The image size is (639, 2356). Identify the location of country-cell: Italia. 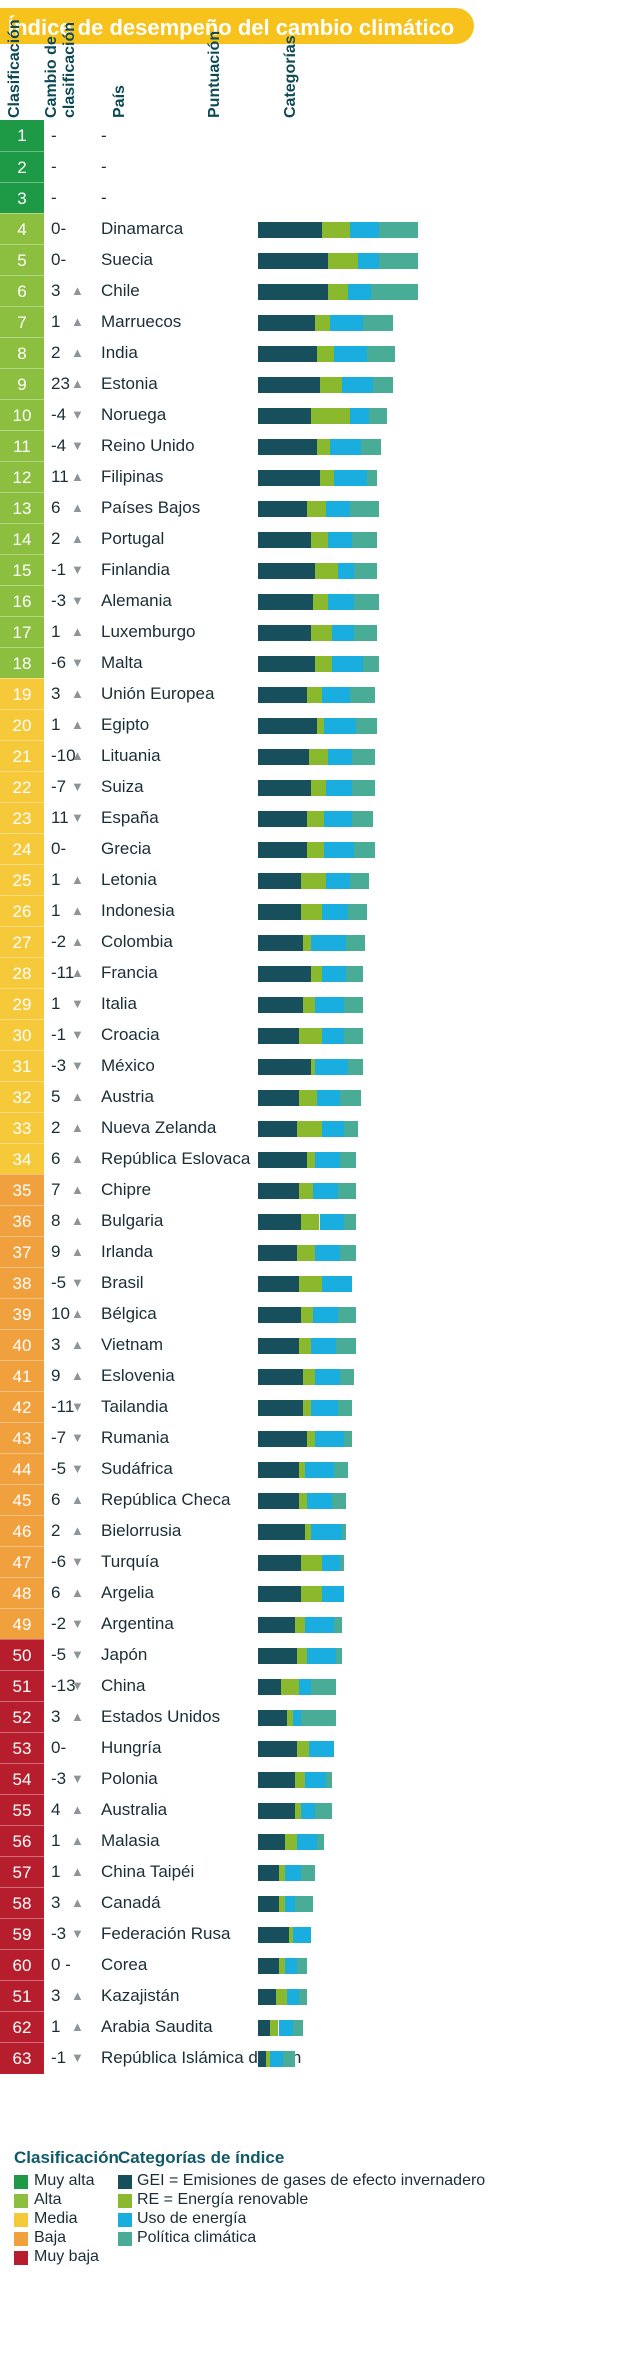
(119, 1003).